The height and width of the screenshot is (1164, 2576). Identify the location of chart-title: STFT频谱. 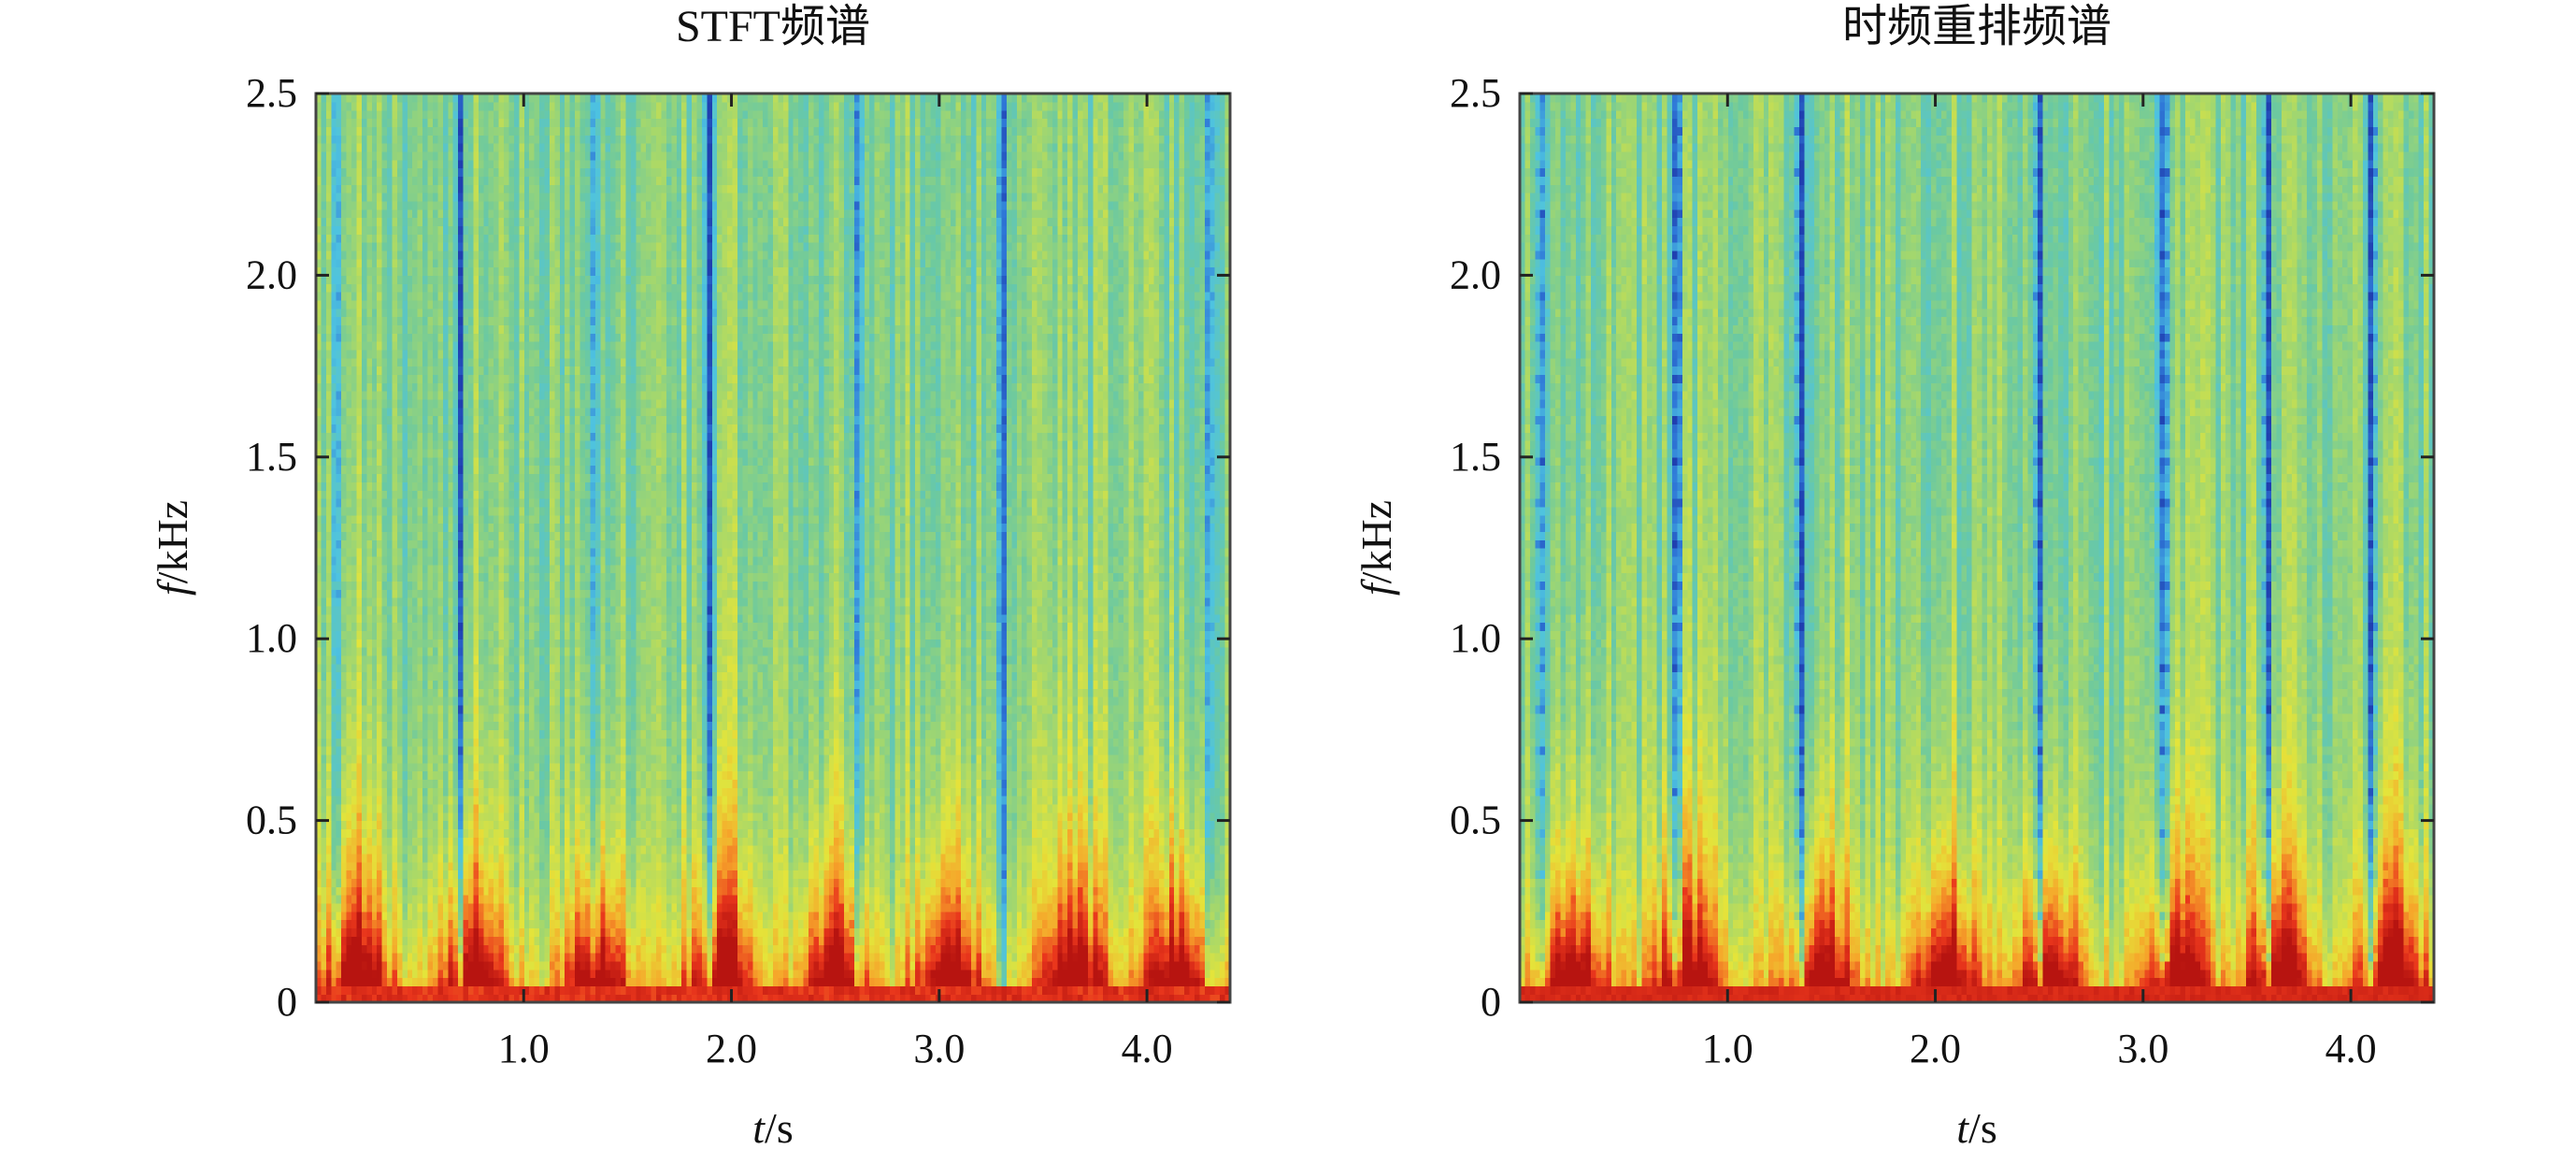
(773, 26).